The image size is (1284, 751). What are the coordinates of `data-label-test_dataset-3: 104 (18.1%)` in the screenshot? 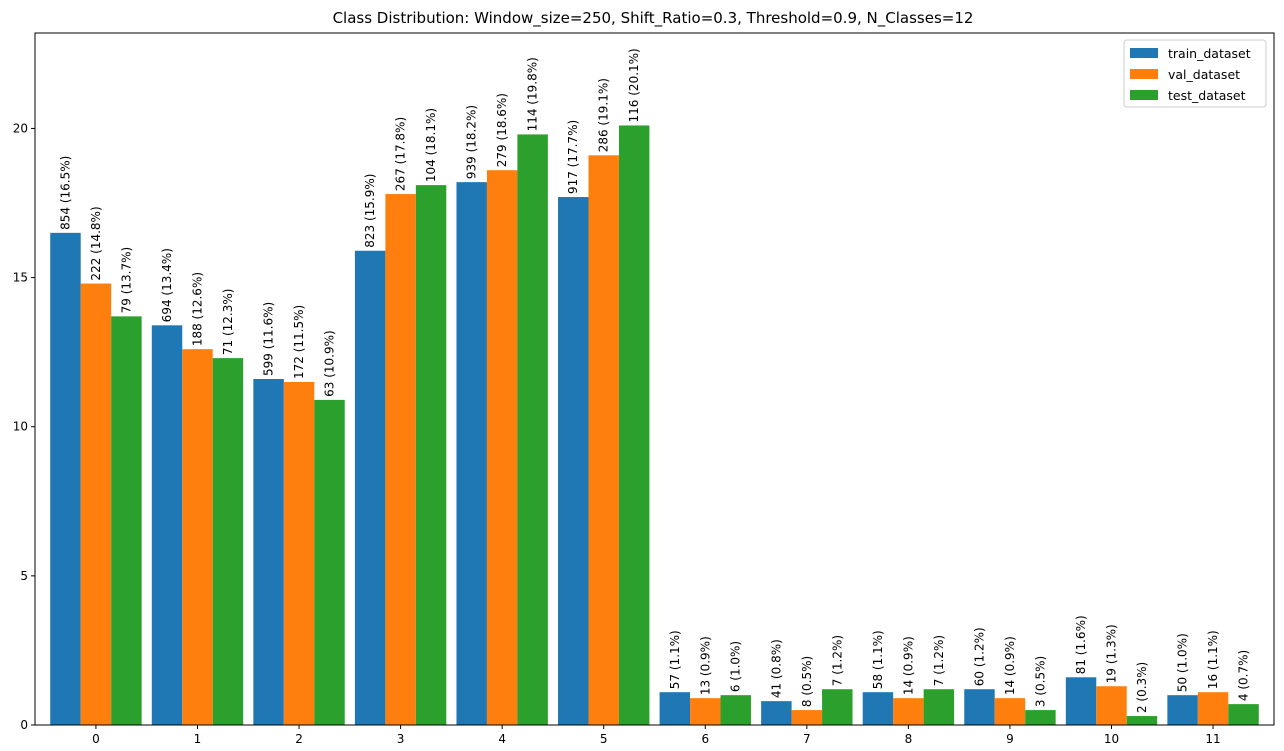 It's located at (431, 145).